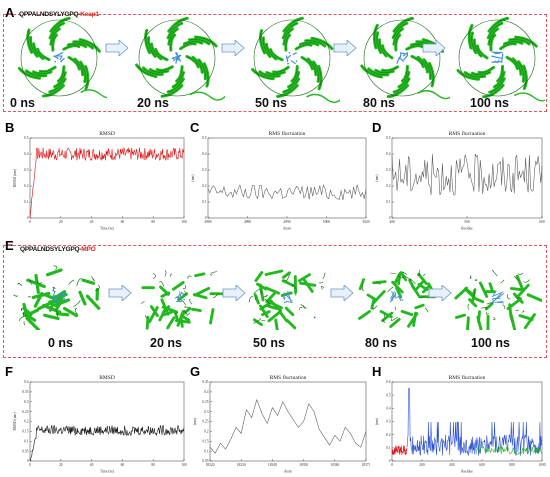 The image size is (550, 477). What do you see at coordinates (377, 178) in the screenshot?
I see `y-axis-label: (nm)` at bounding box center [377, 178].